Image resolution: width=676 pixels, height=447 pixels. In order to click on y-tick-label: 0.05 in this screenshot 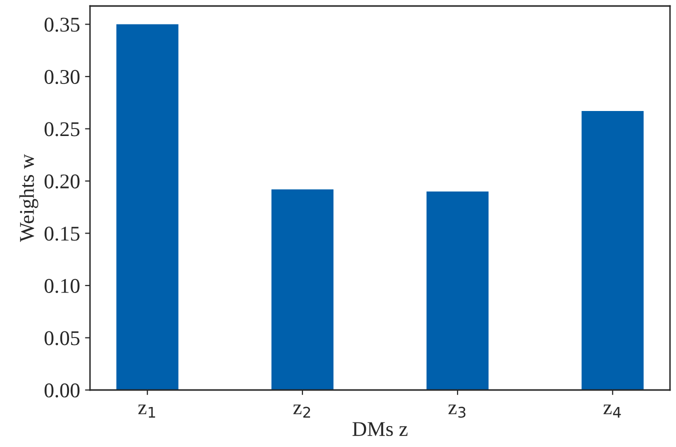, I will do `click(62, 338)`.